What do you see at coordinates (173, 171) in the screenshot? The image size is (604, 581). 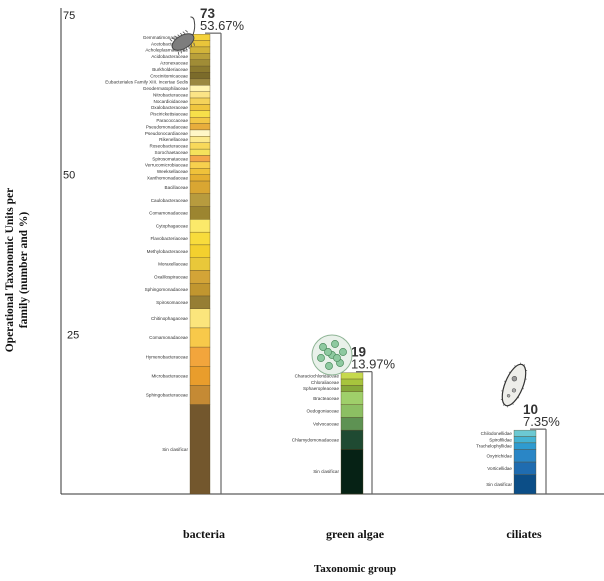 I see `segment-label: Weeksellaceae` at bounding box center [173, 171].